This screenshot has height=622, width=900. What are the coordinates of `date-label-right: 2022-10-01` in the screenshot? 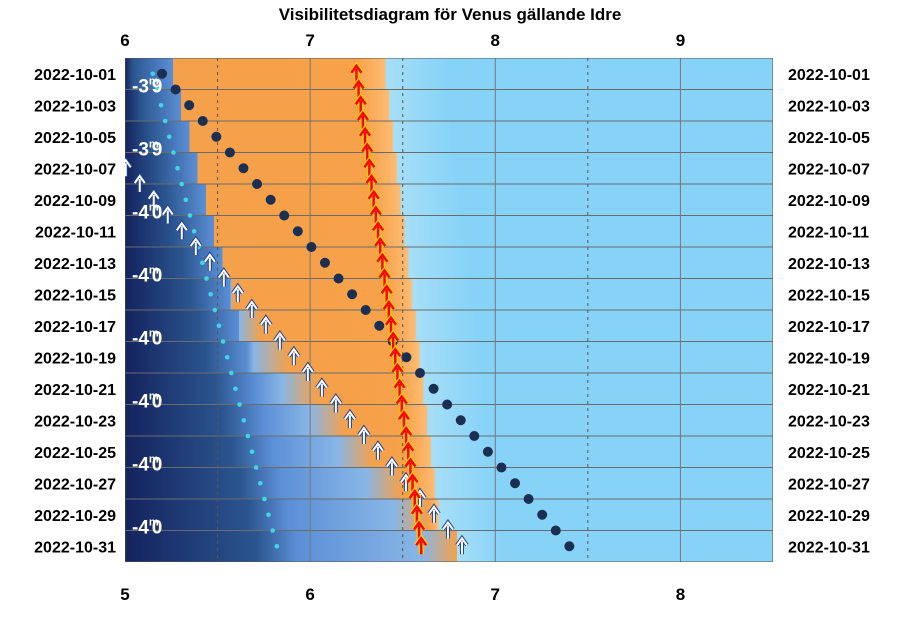 It's located at (829, 75).